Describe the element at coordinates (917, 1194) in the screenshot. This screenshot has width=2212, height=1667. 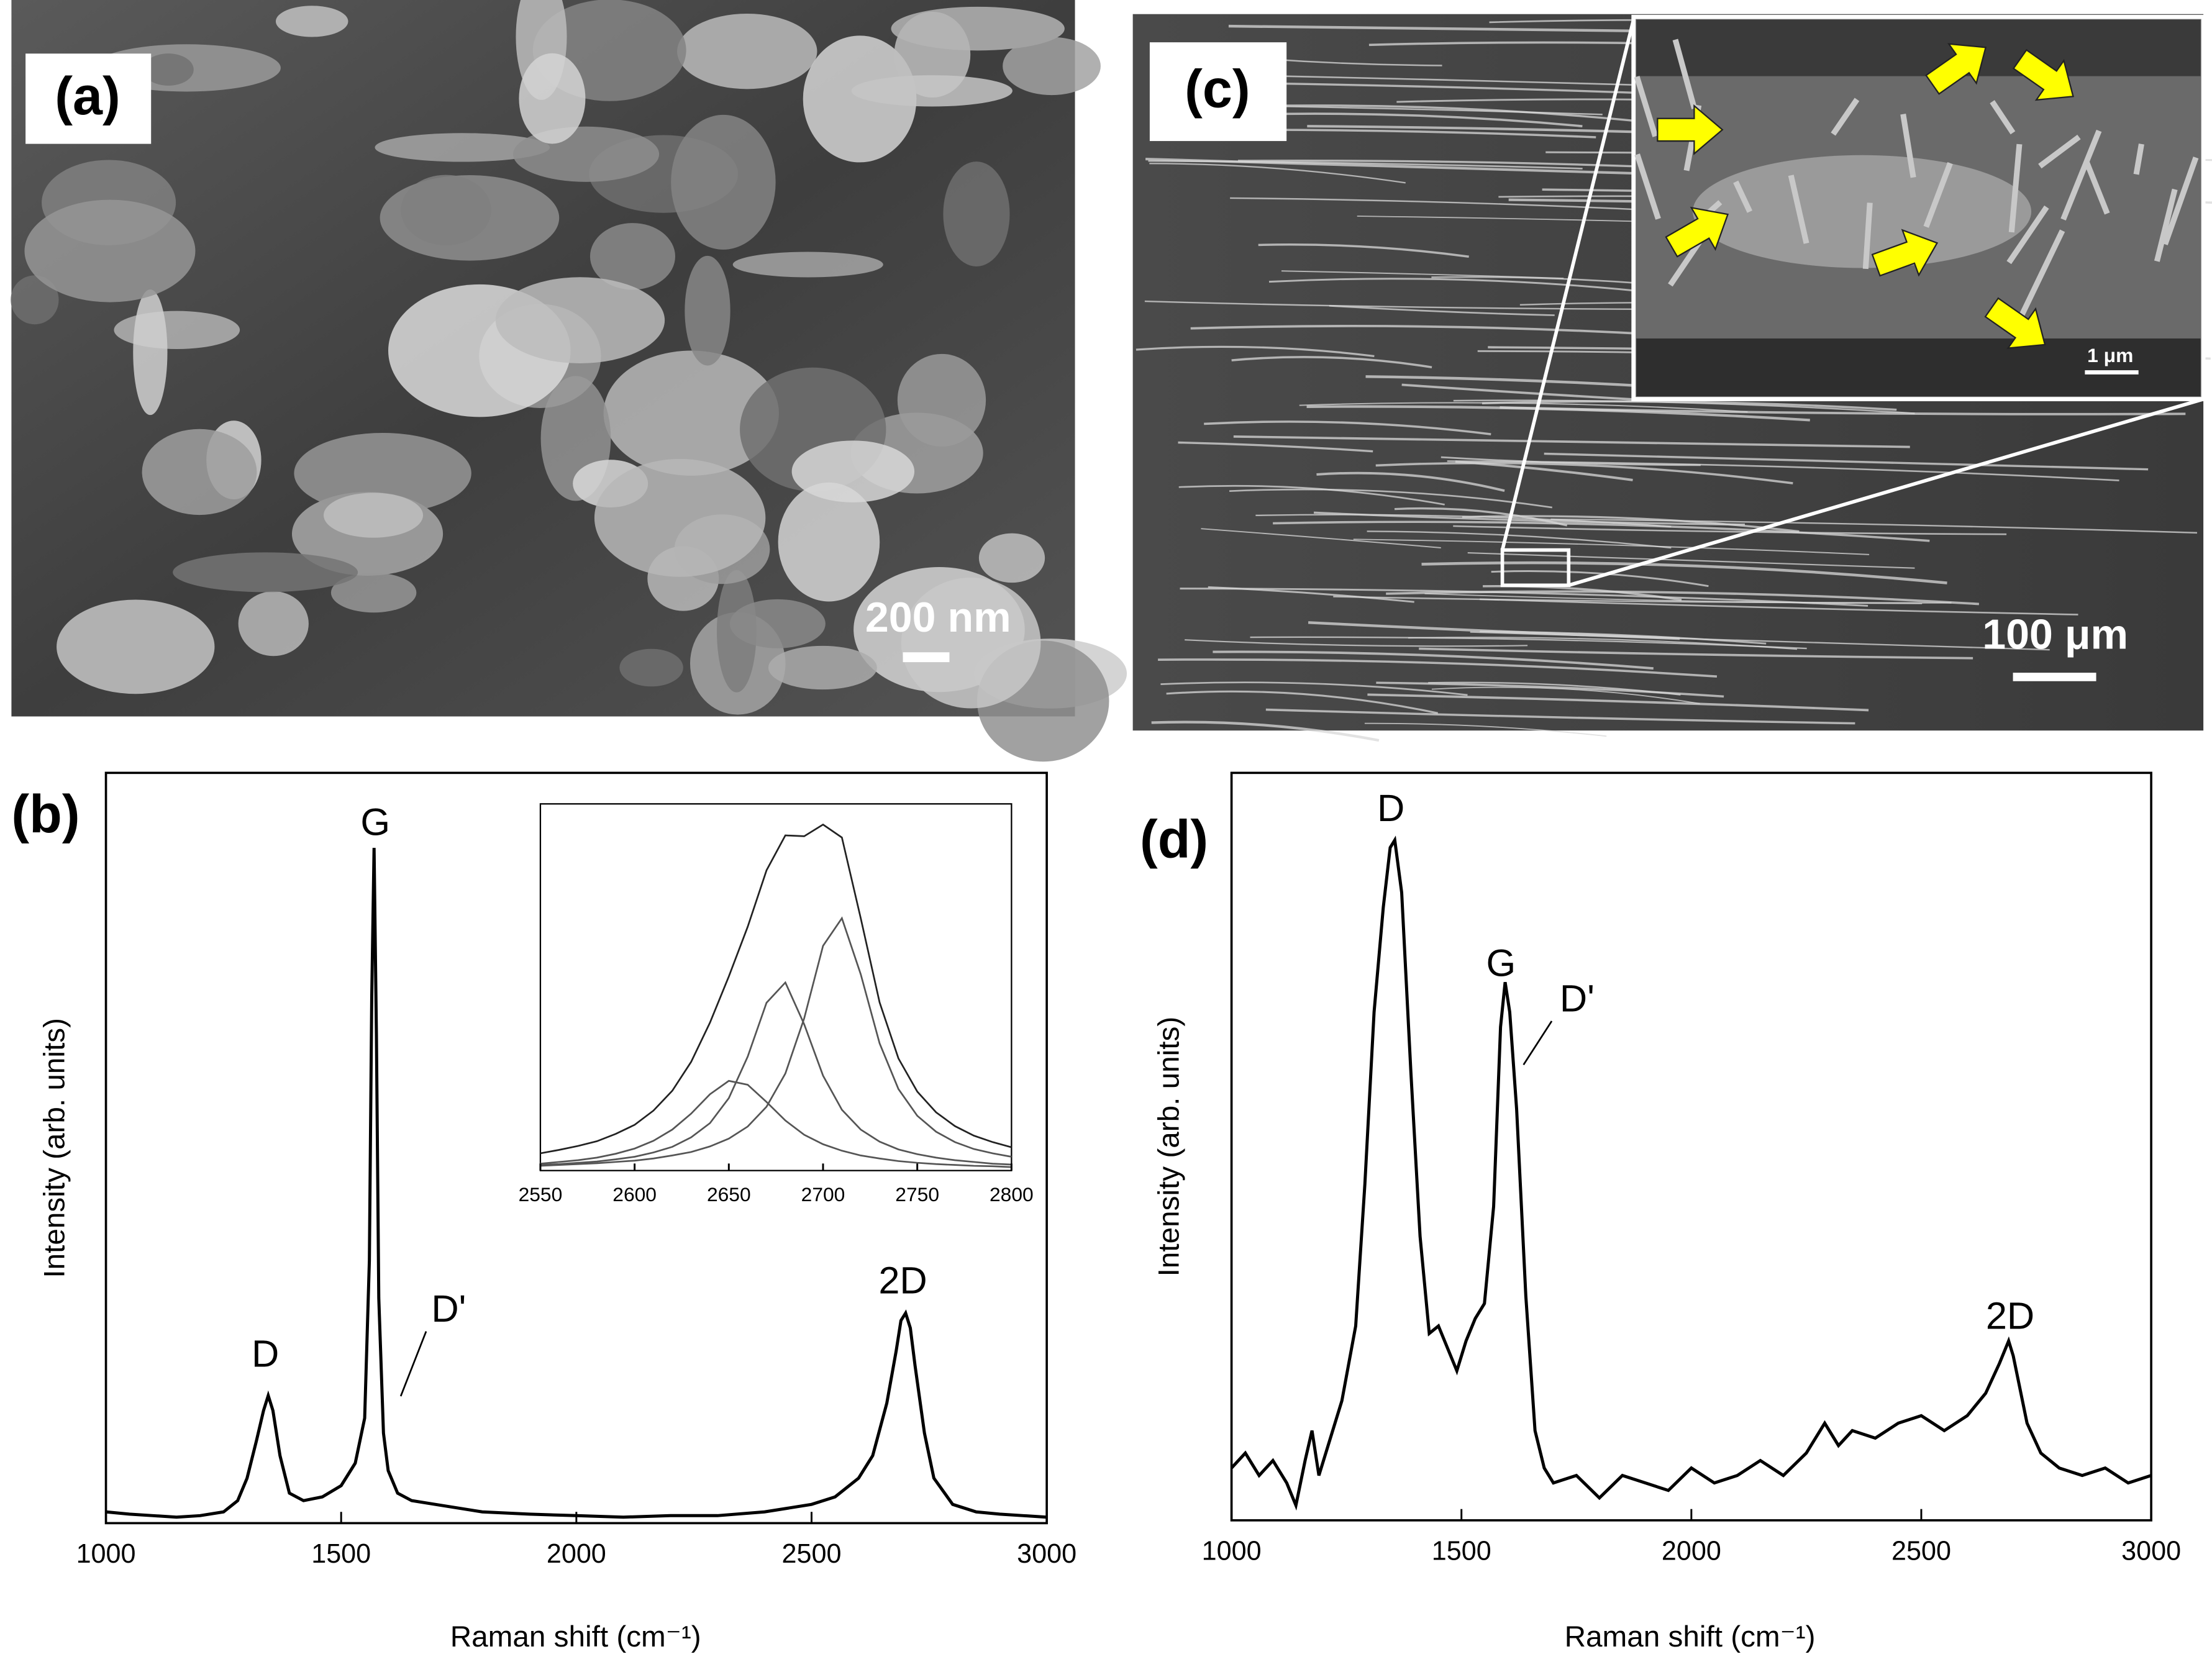
I see `x-tick-label: 2750` at that location.